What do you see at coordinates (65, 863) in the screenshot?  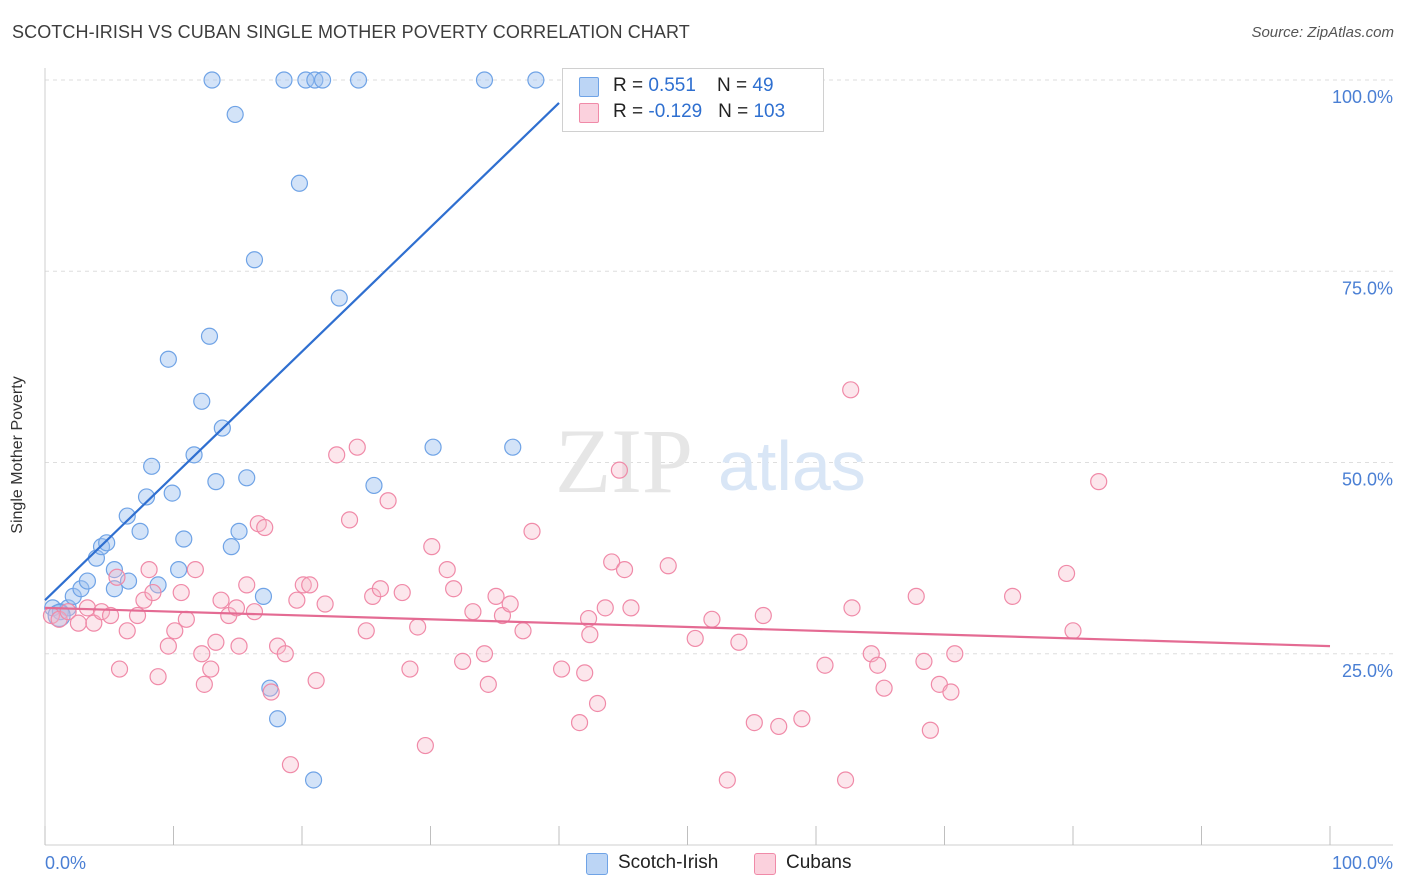 I see `x-tick-label: 0.0%` at bounding box center [65, 863].